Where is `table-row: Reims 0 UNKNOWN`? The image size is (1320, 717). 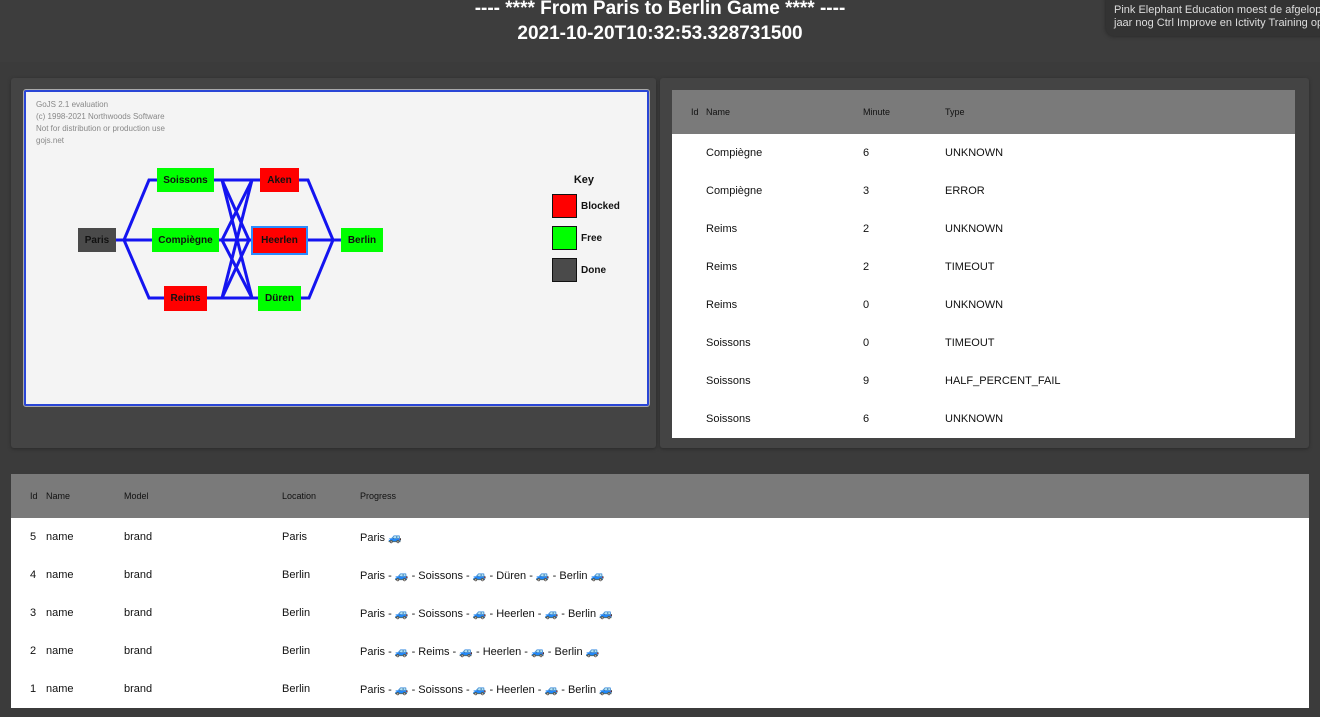 table-row: Reims 0 UNKNOWN is located at coordinates (983, 305).